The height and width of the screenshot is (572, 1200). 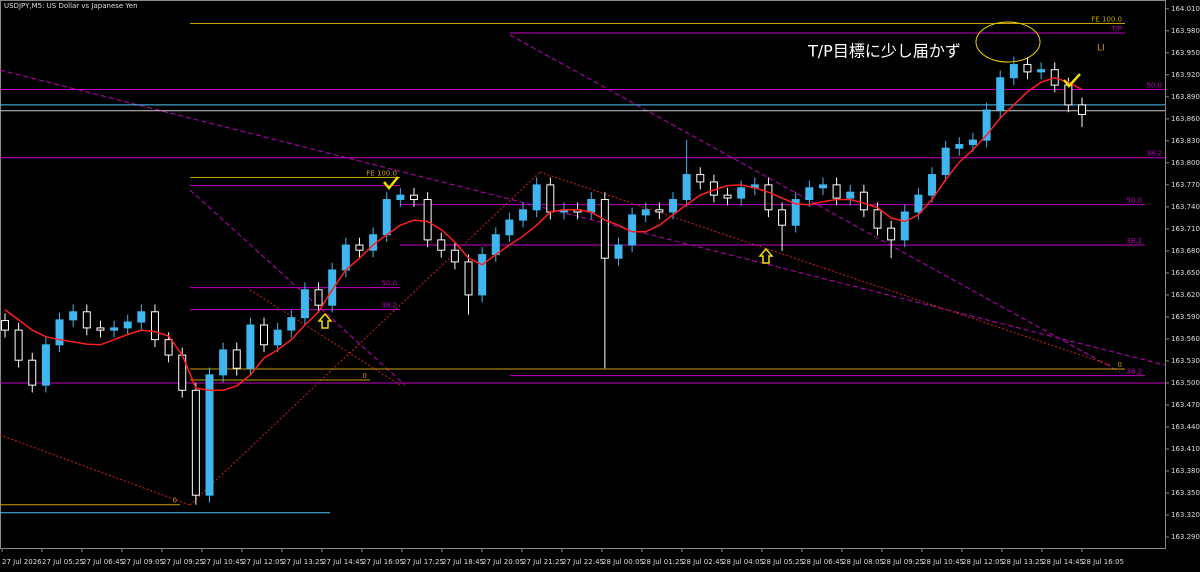 I want to click on x-tick-label: 28 Jul 01:25, so click(x=663, y=562).